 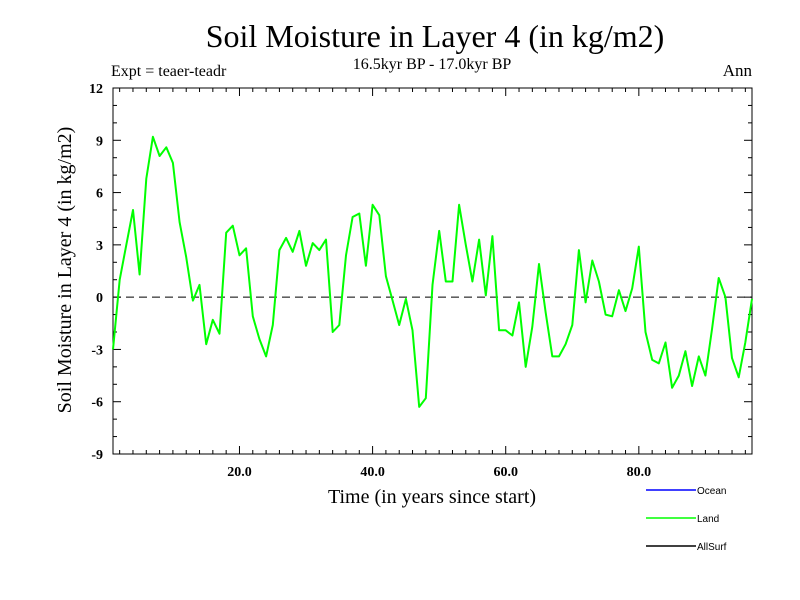 I want to click on x-axis-title: Time (in years since start), so click(x=432, y=497).